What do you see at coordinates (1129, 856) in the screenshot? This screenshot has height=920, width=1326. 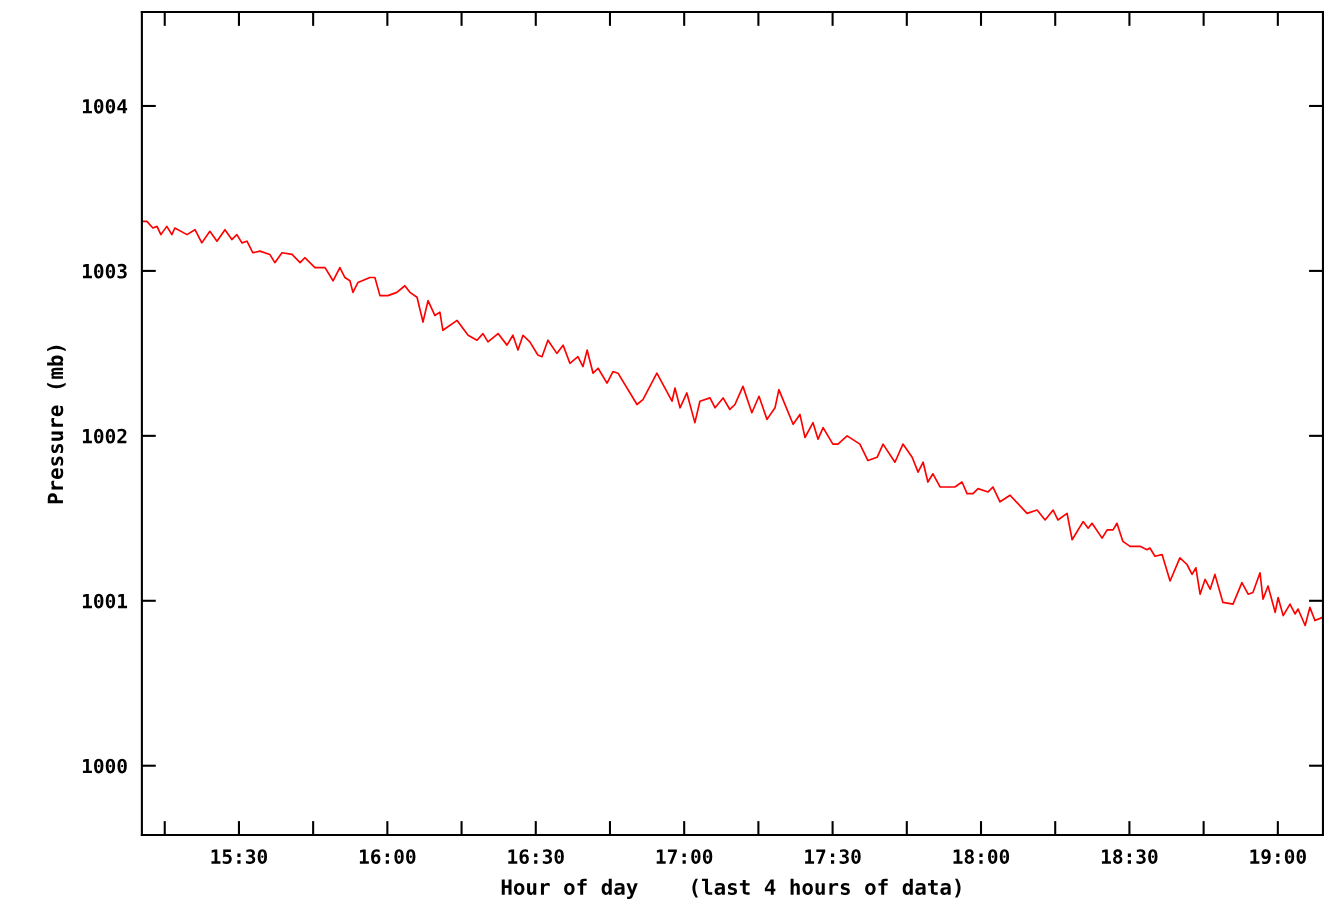 I see `x-tick-label: 18:30` at bounding box center [1129, 856].